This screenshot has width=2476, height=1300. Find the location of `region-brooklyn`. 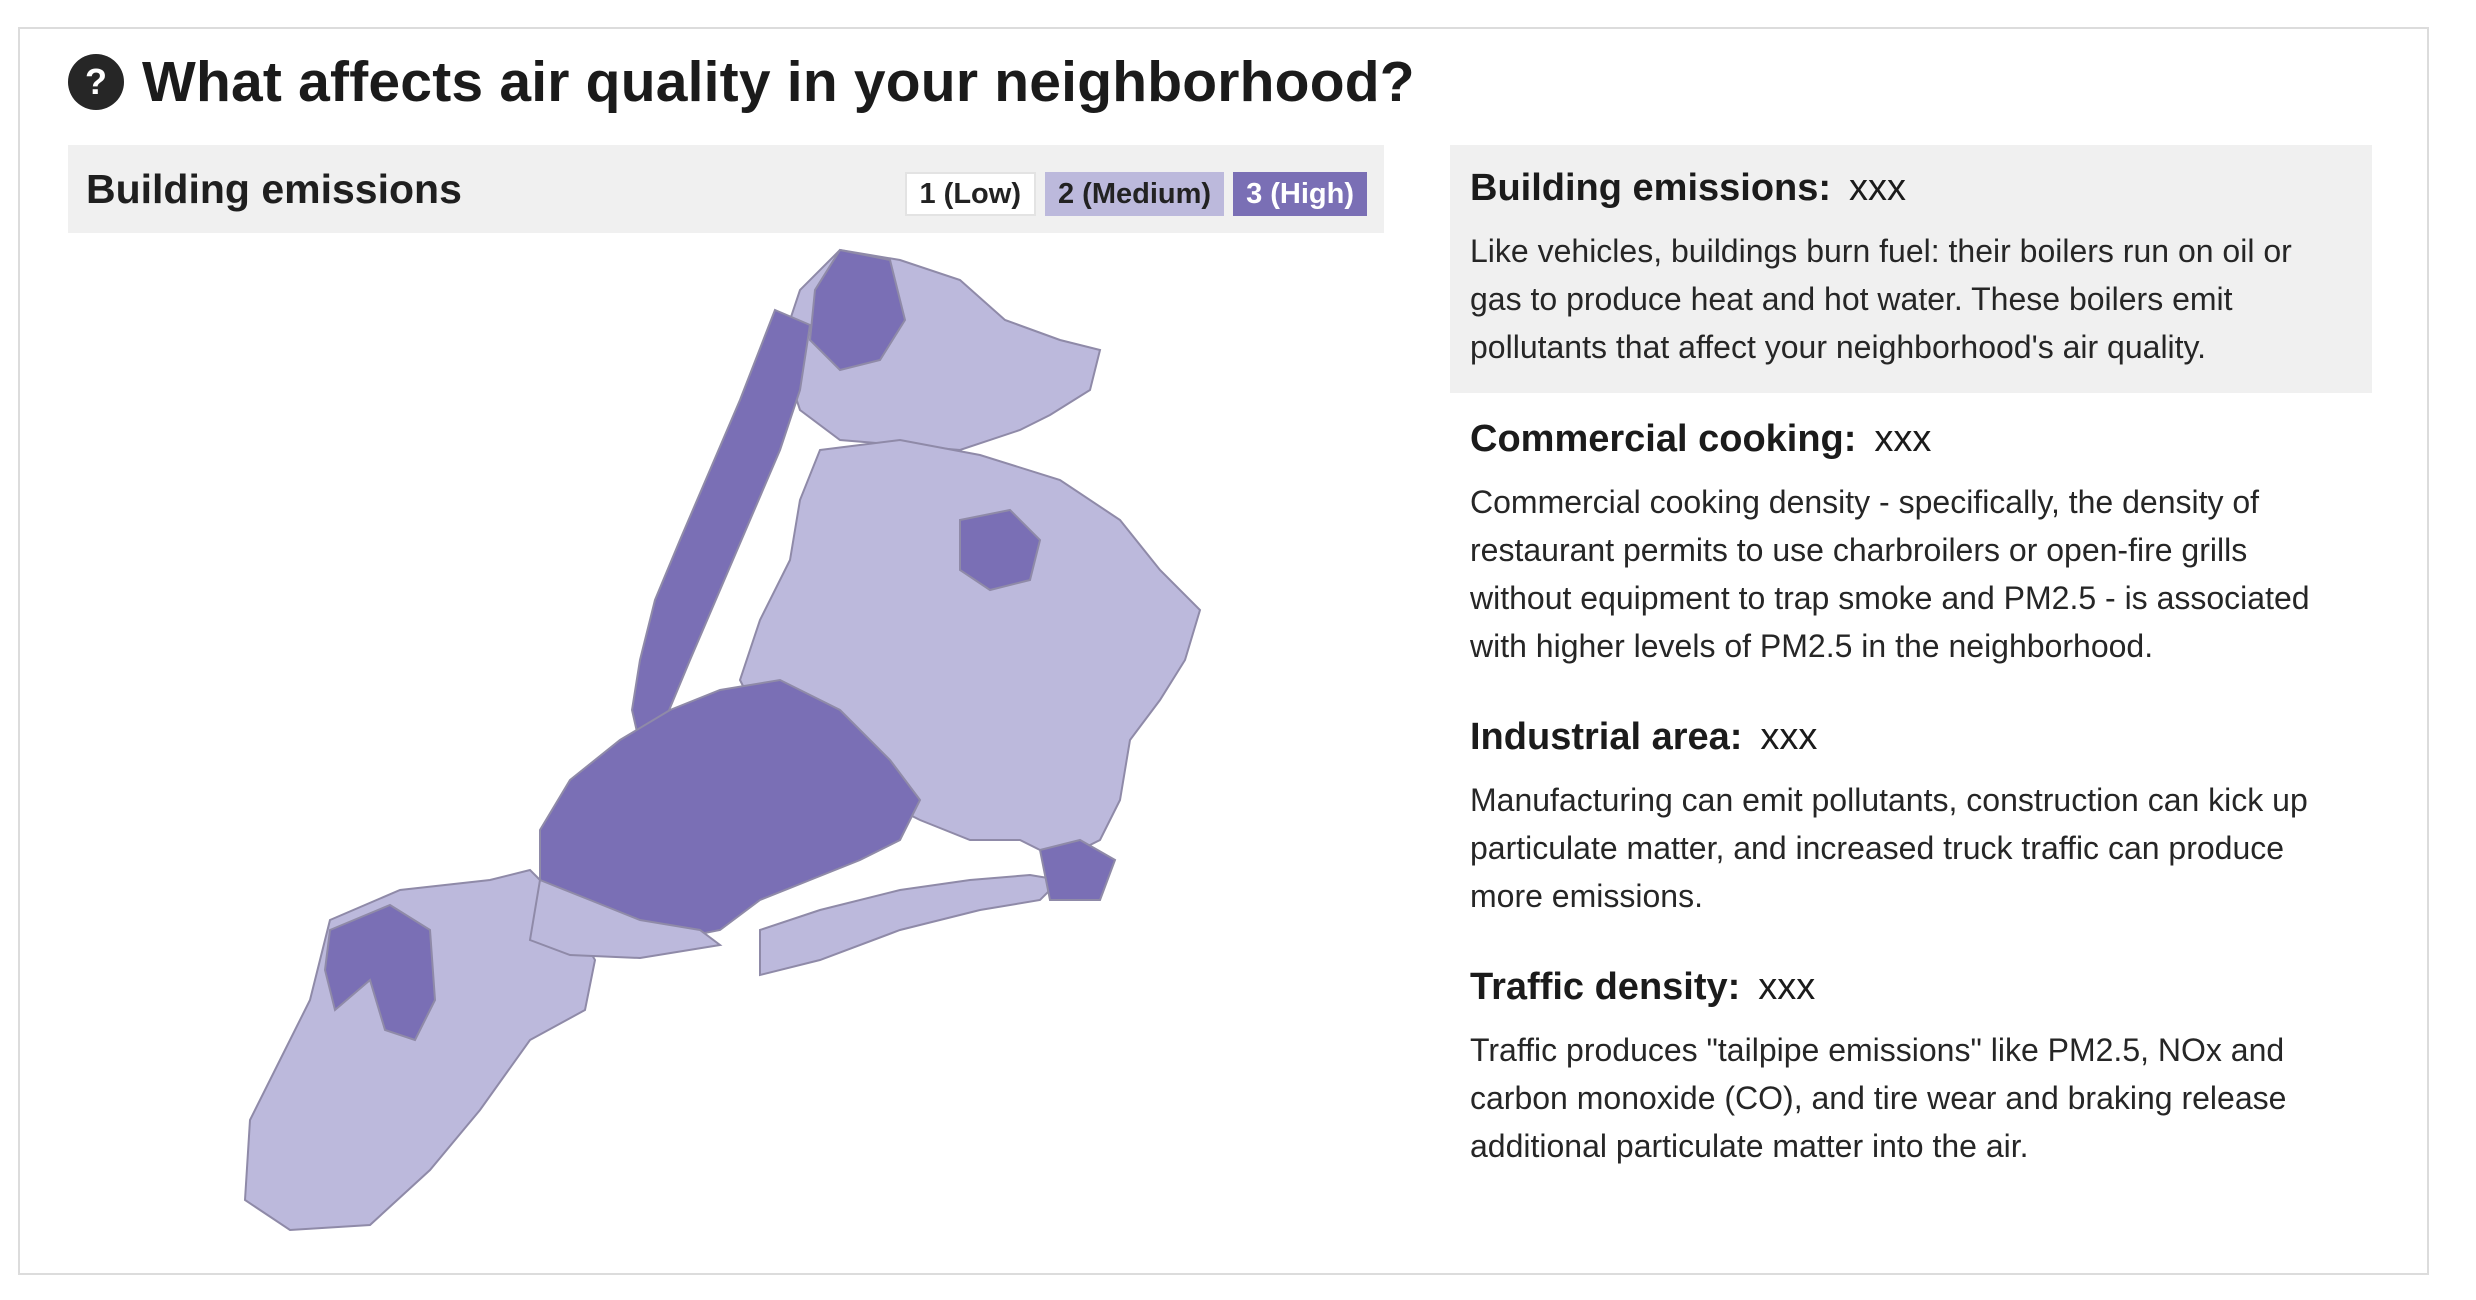

region-brooklyn is located at coordinates (730, 810).